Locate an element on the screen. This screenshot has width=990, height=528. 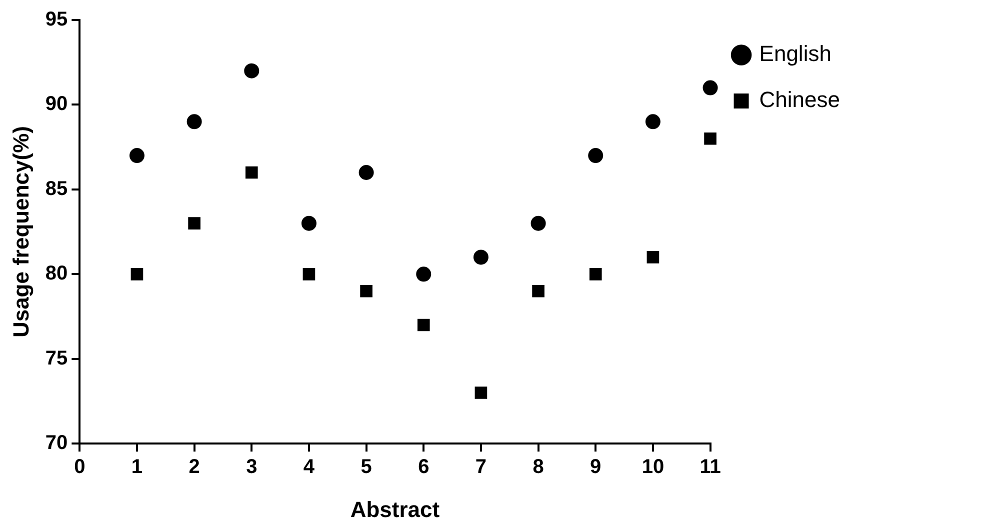
x-tick-label: 2 is located at coordinates (194, 467).